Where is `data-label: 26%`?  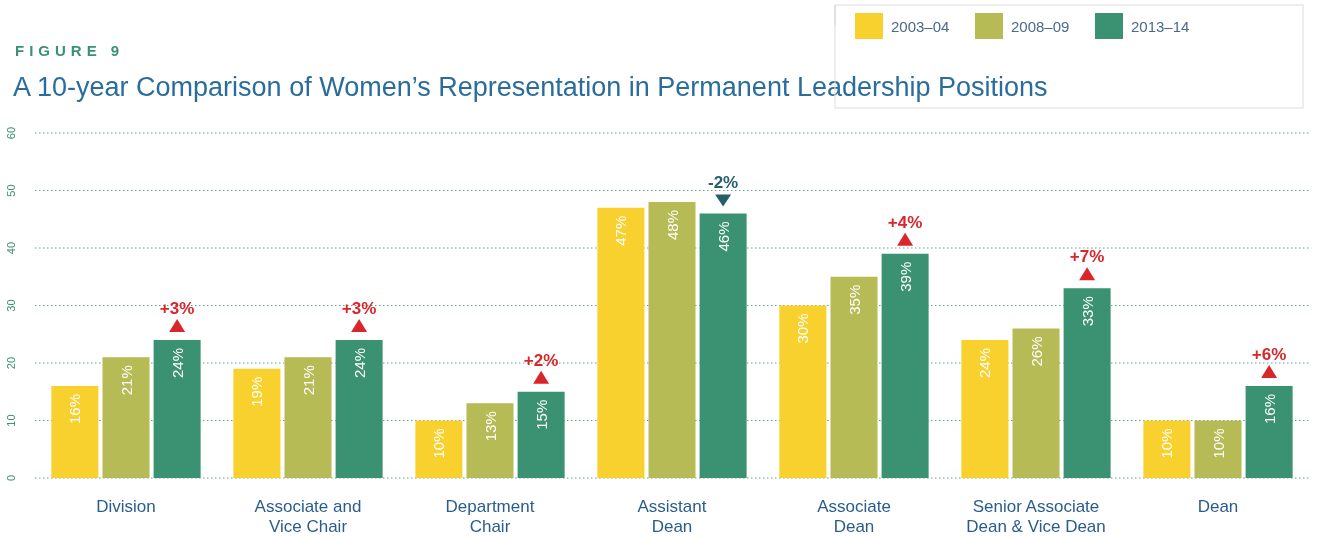 data-label: 26% is located at coordinates (1036, 351).